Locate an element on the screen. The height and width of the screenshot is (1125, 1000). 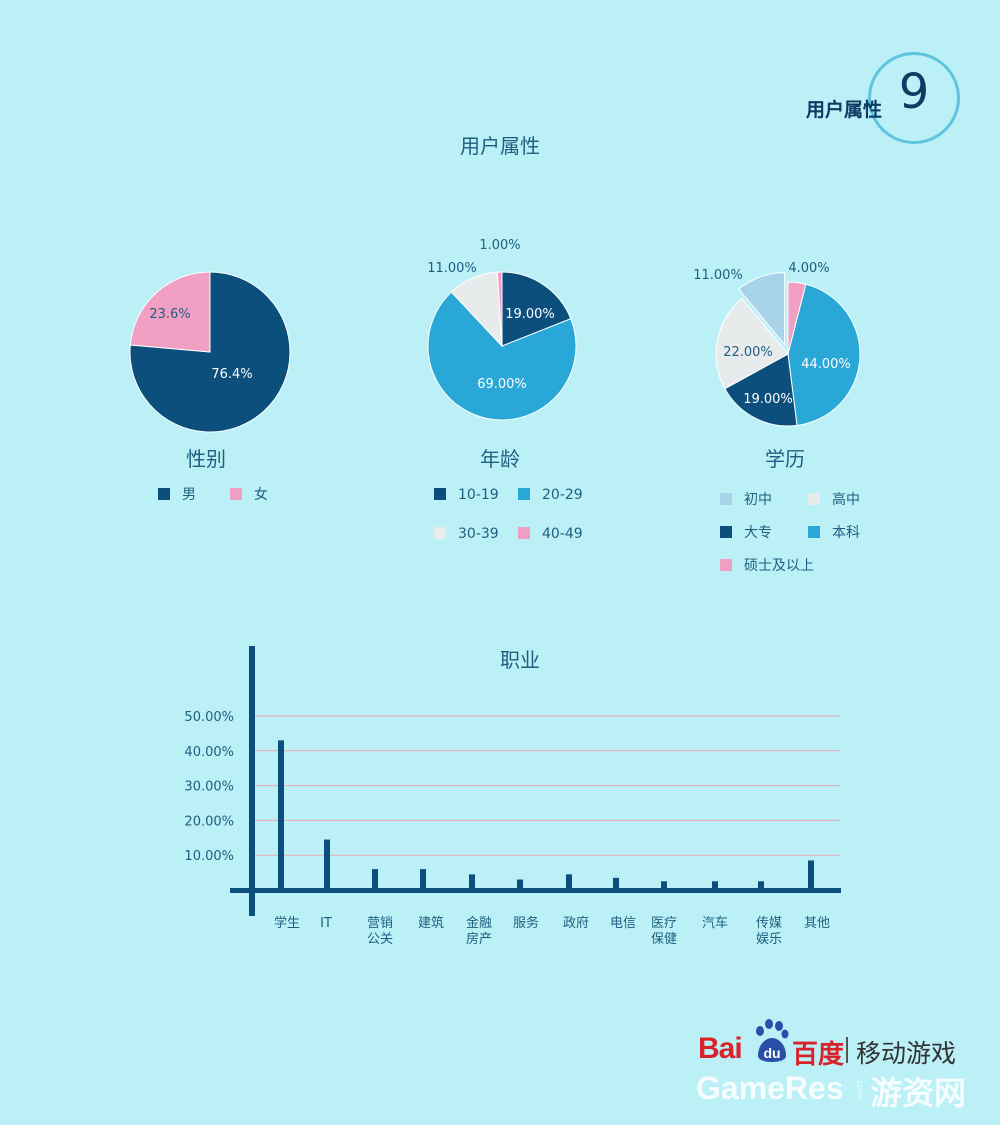
legend-label: 30-39 is located at coordinates (478, 534).